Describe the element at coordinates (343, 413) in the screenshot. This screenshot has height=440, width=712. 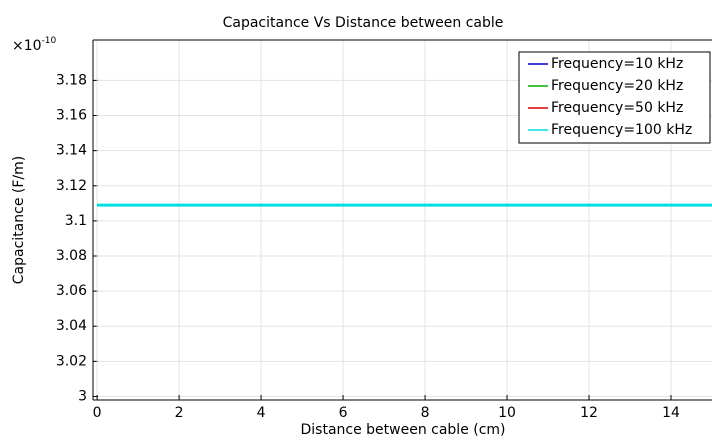
I see `x-tick-label: 6` at that location.